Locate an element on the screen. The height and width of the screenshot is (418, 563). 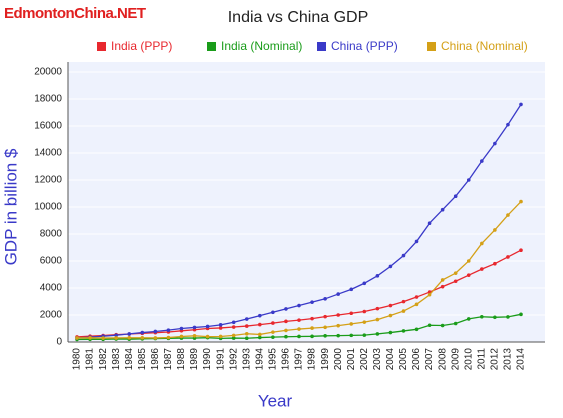
y-tick-label: 20000 is located at coordinates (48, 72).